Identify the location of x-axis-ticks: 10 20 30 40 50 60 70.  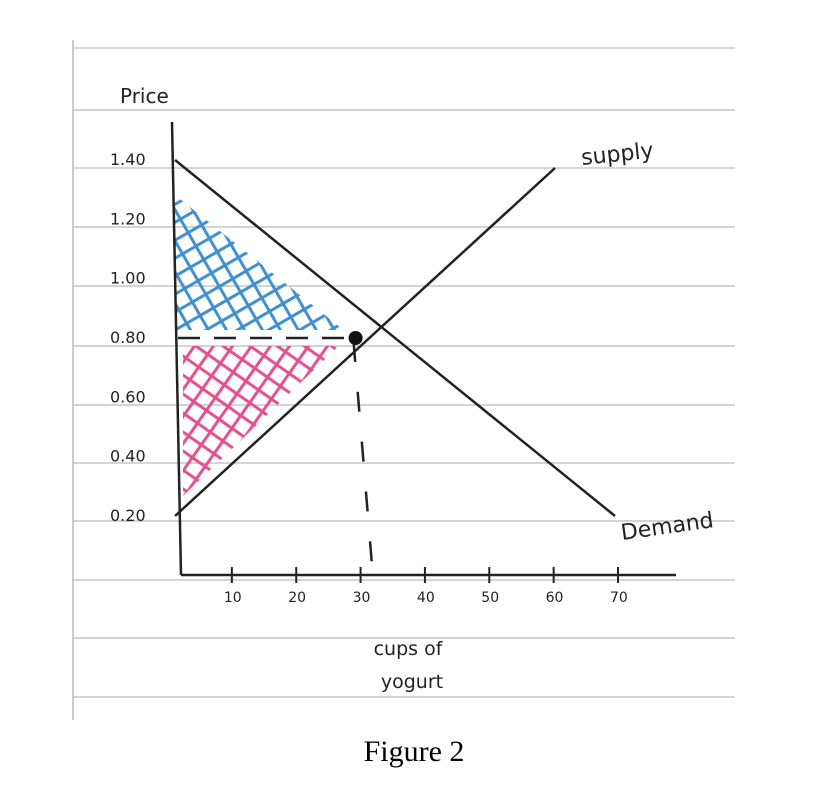
(426, 586).